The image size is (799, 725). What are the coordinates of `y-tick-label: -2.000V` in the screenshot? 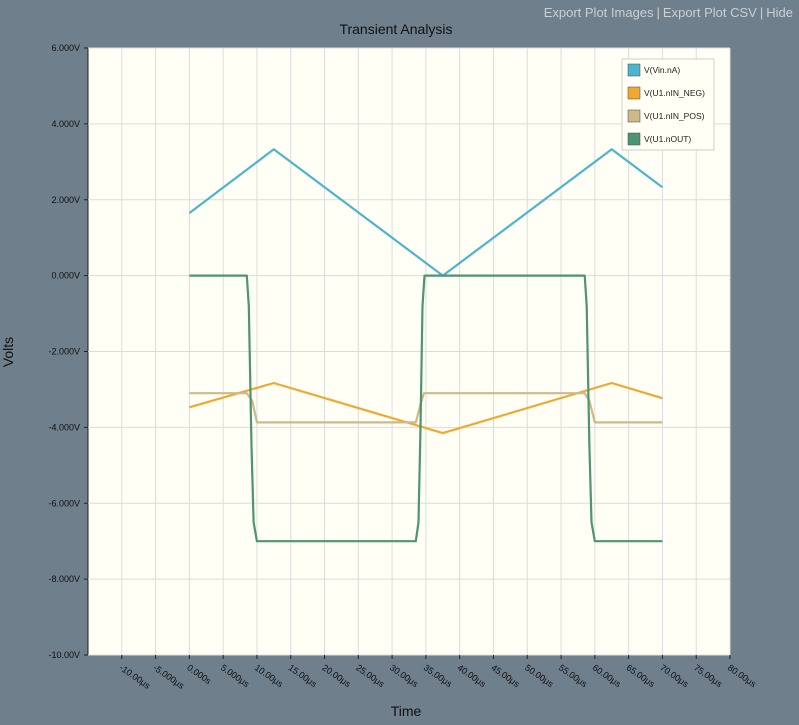 It's located at (64, 352).